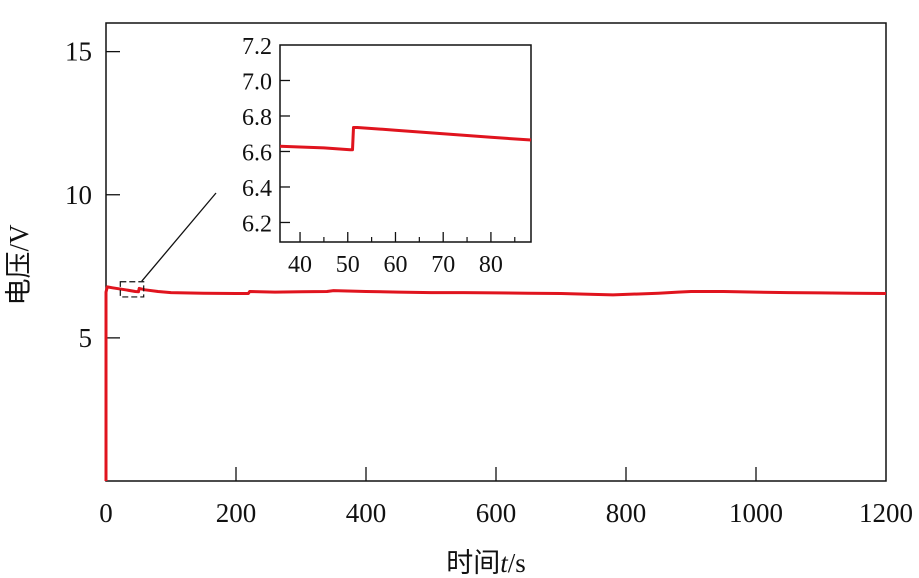 The image size is (919, 578). Describe the element at coordinates (78, 195) in the screenshot. I see `y-tick-label: 10` at that location.